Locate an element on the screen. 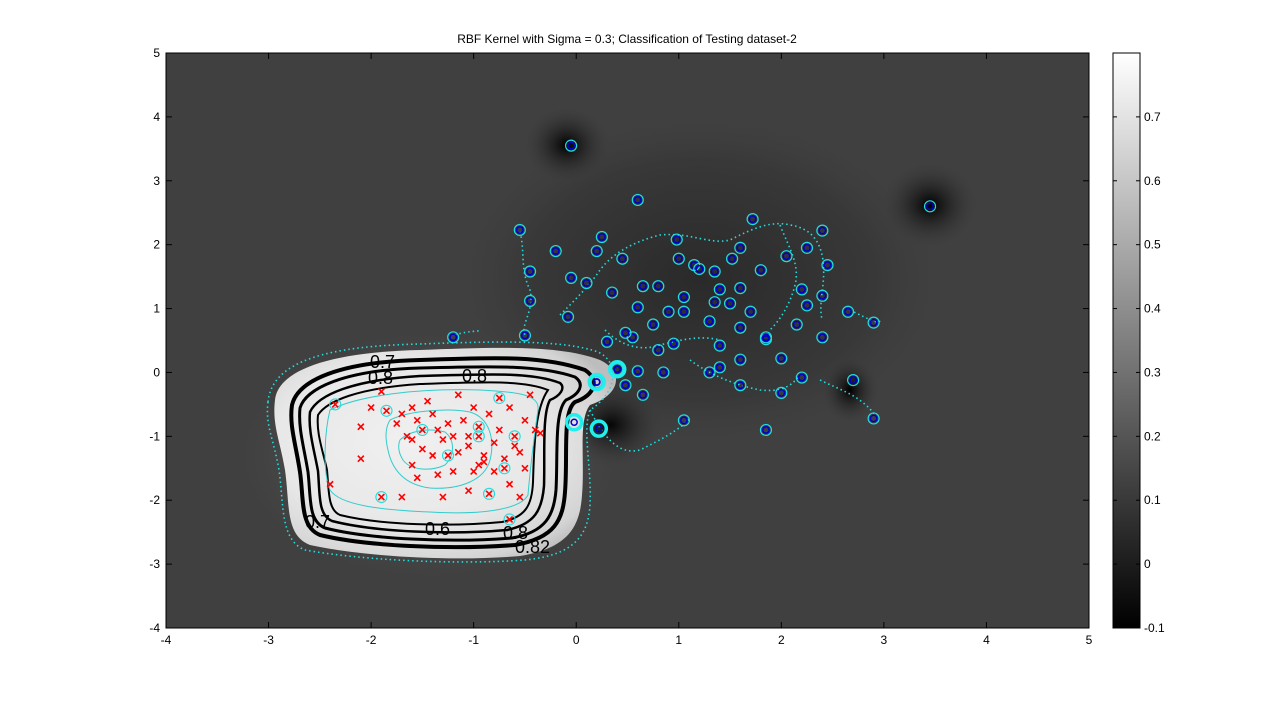 This screenshot has height=705, width=1280. x-tick-label: 4 is located at coordinates (986, 640).